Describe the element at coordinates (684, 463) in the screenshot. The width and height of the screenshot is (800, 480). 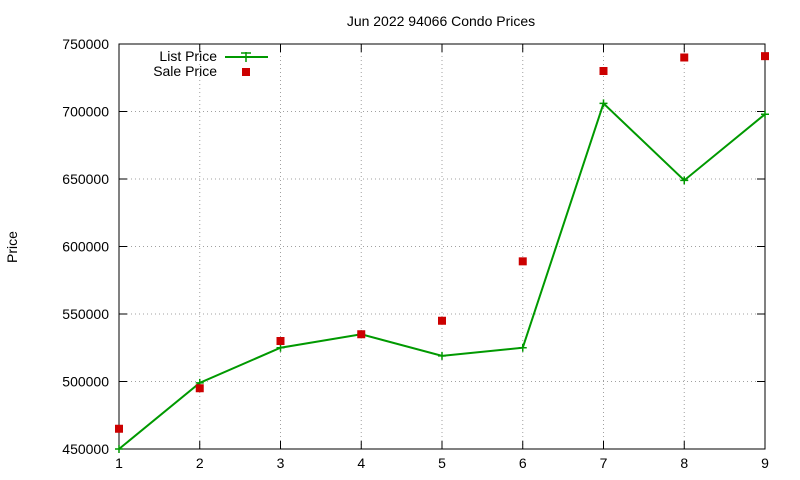
I see `x-tick-label: 8` at that location.